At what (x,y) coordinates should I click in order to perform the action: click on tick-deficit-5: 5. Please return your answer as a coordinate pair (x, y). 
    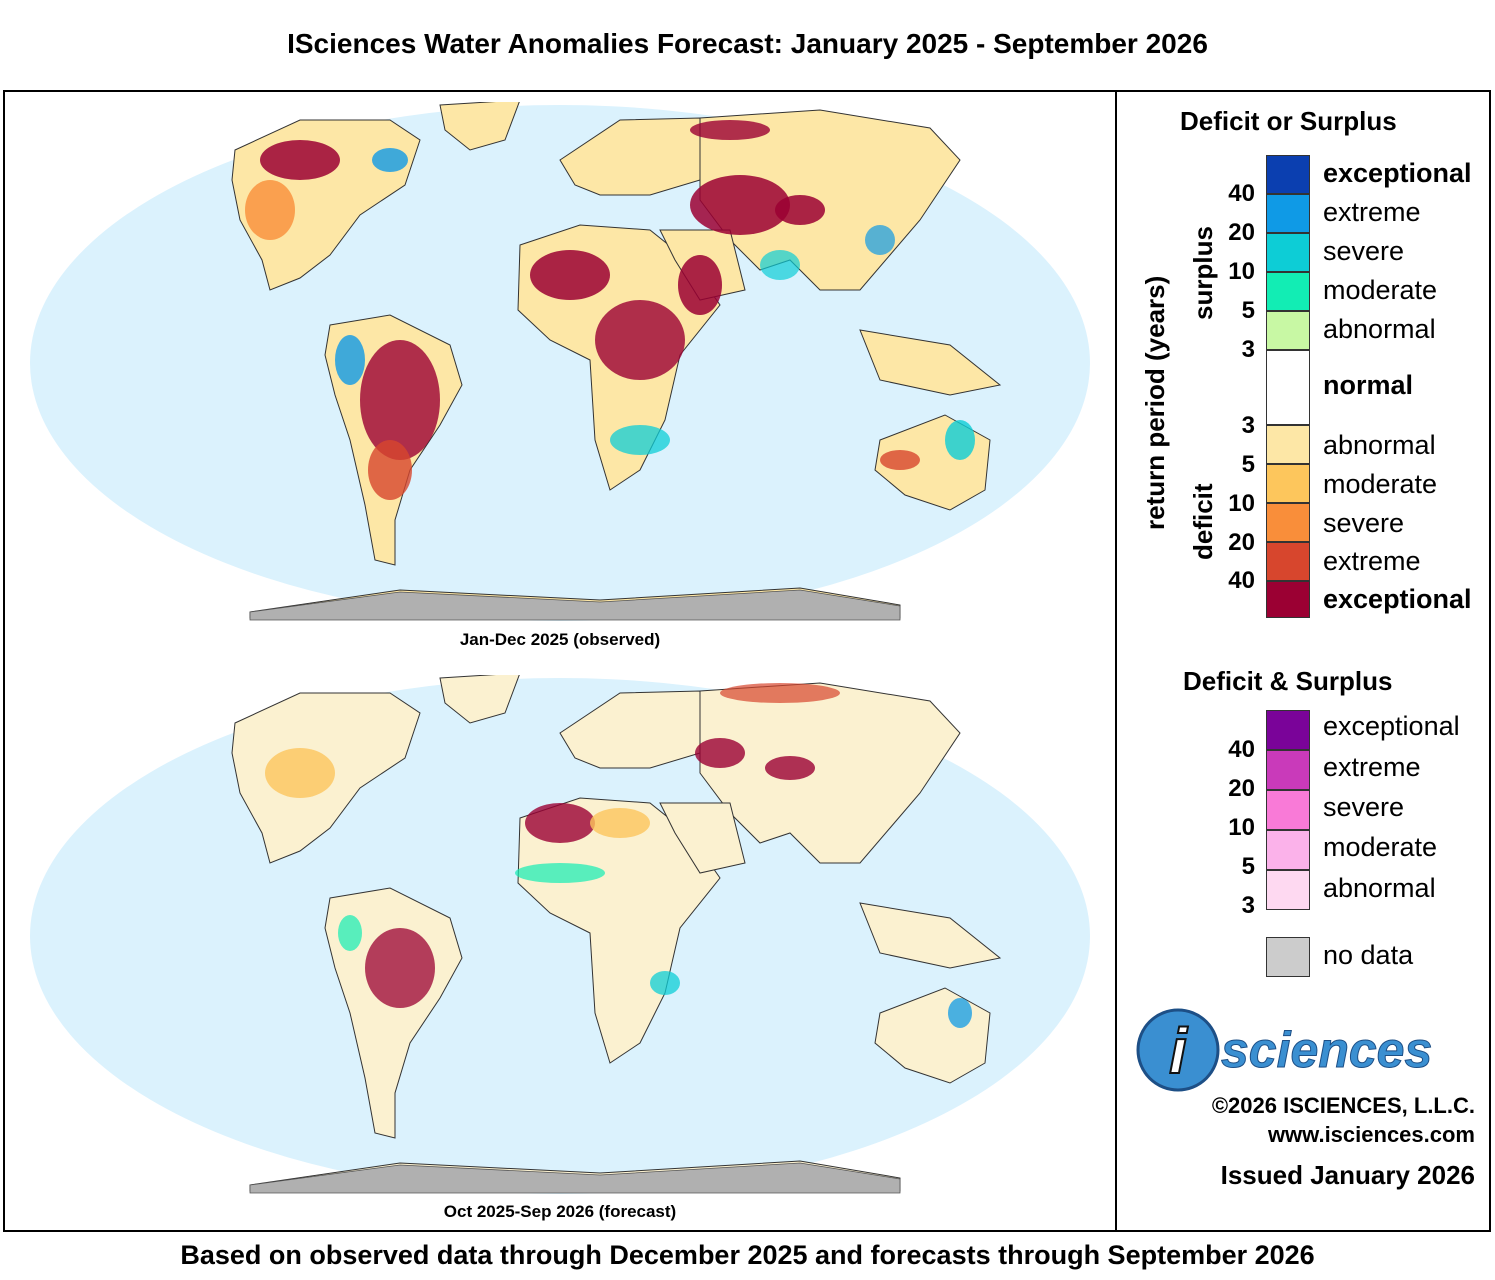
    Looking at the image, I should click on (1248, 464).